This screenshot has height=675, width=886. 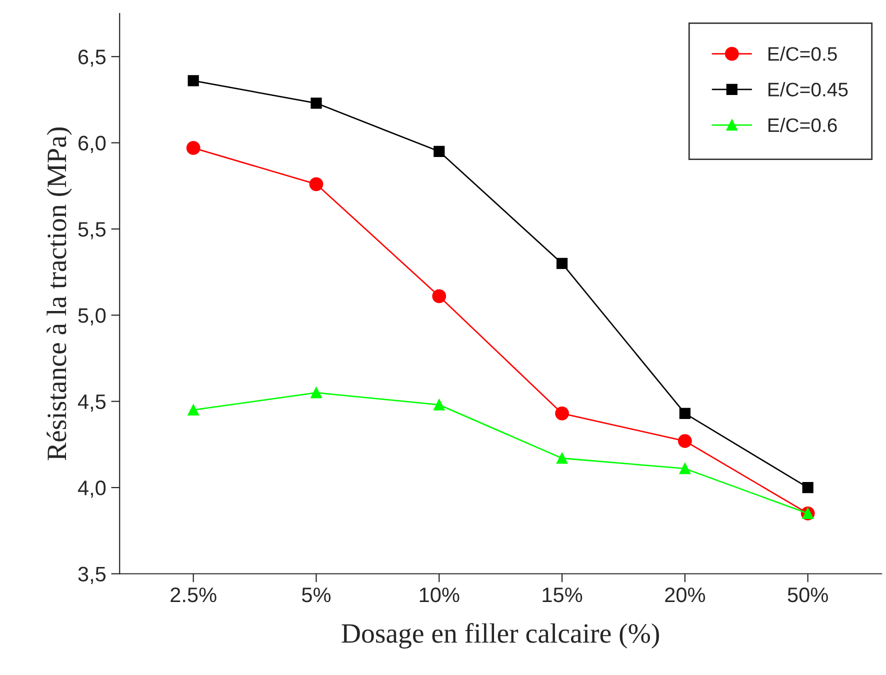 What do you see at coordinates (92, 58) in the screenshot?
I see `y-tick-label: 6,5` at bounding box center [92, 58].